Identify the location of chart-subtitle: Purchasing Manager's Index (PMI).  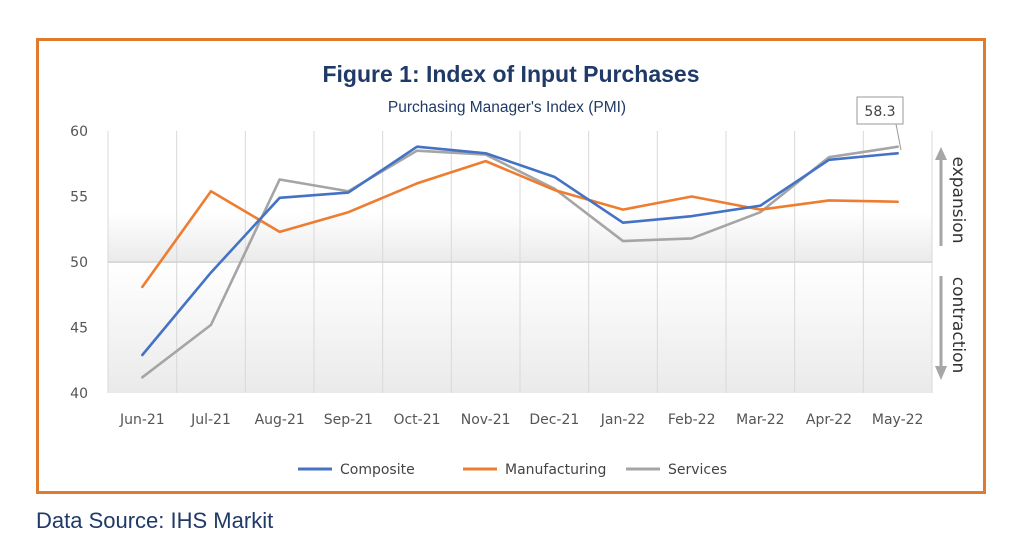
(507, 107).